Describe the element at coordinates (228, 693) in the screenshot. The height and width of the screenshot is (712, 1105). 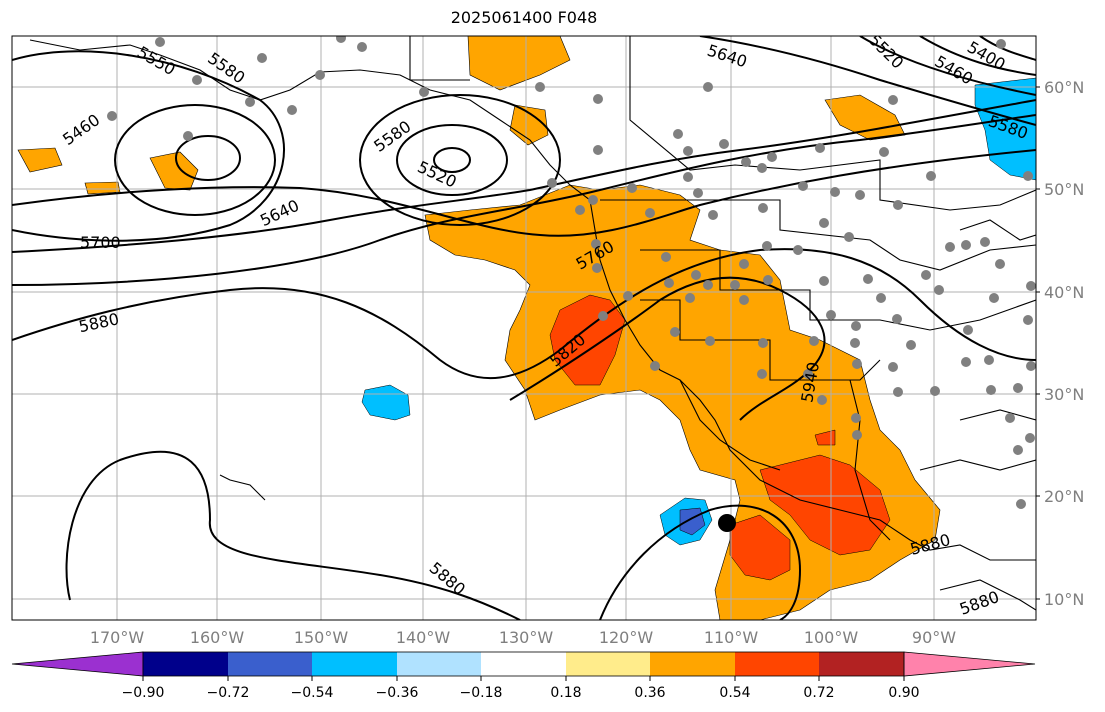
I see `colorbar-tick-label: −0.72` at that location.